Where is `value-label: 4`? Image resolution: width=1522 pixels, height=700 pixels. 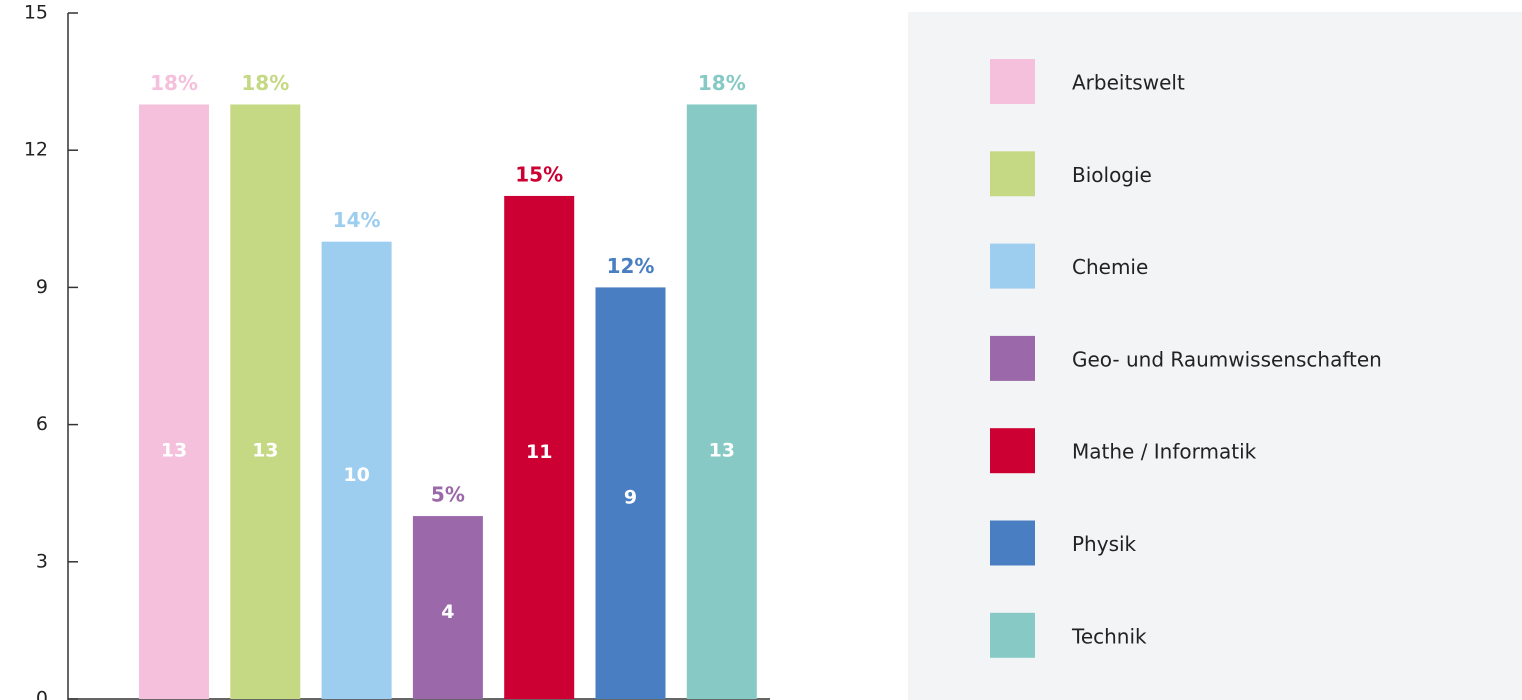 value-label: 4 is located at coordinates (447, 612).